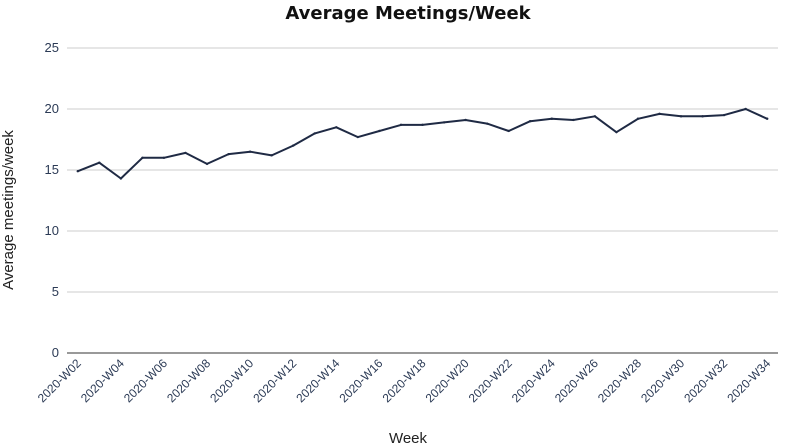  What do you see at coordinates (8, 210) in the screenshot?
I see `y-axis-title: Average meetings/week` at bounding box center [8, 210].